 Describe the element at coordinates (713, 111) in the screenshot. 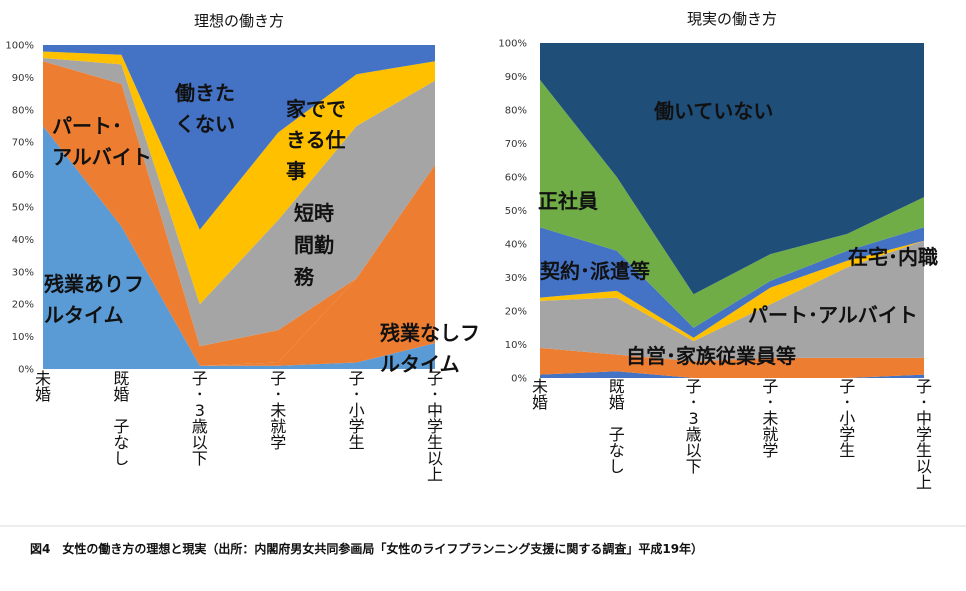

I see `label-real-nowork: 働いていない` at that location.